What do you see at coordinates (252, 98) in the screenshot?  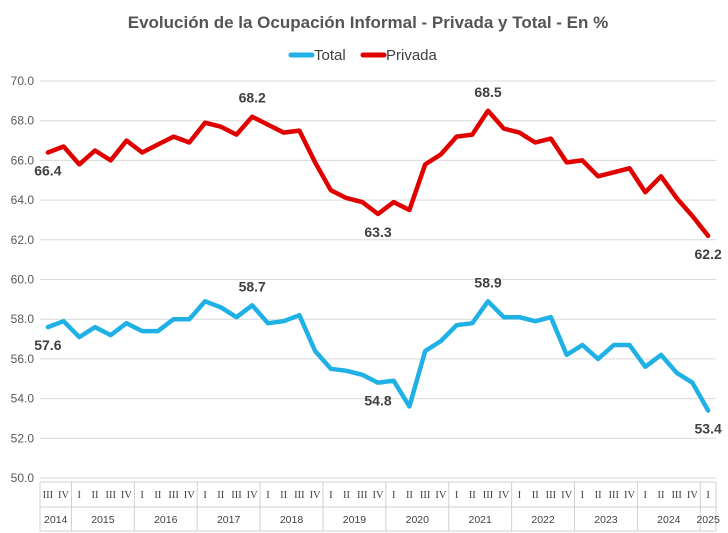 I see `data-label-privada: 68.2` at bounding box center [252, 98].